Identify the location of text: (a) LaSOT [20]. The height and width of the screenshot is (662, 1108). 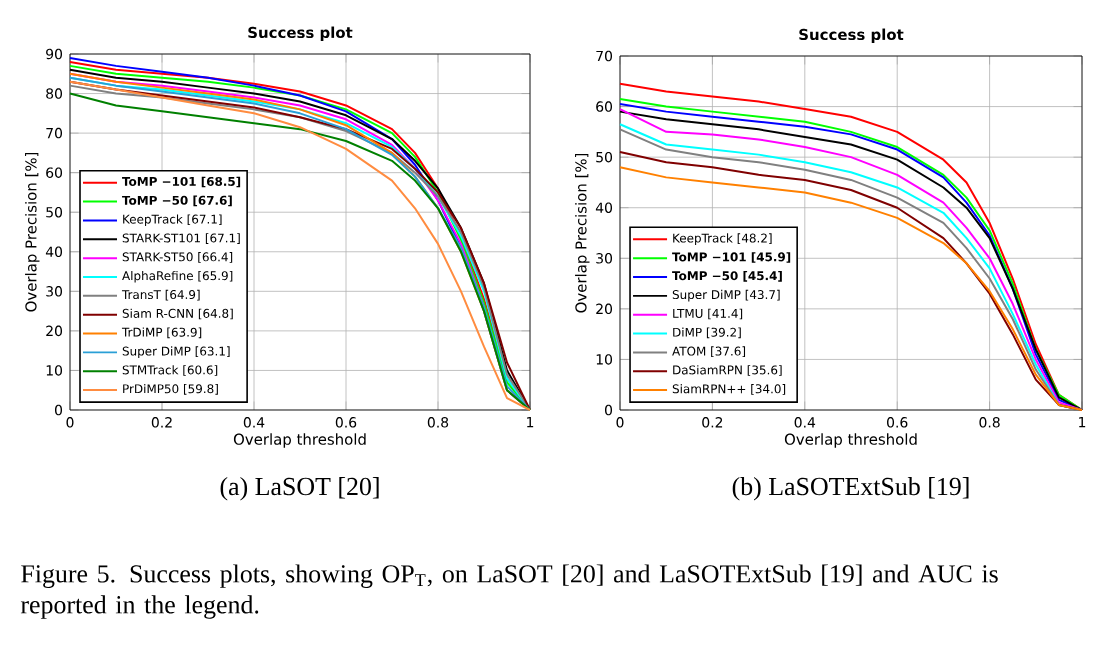
(299, 489).